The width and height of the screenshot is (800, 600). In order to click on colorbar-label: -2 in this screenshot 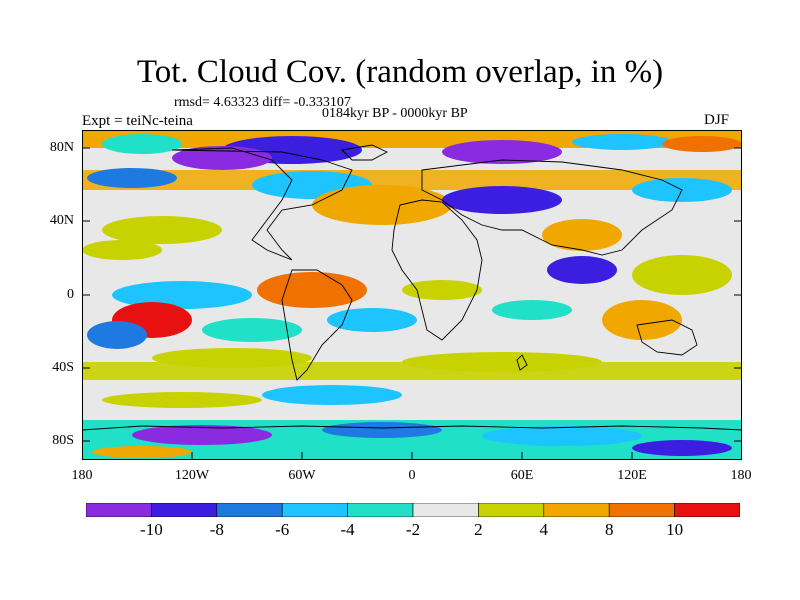, I will do `click(413, 529)`.